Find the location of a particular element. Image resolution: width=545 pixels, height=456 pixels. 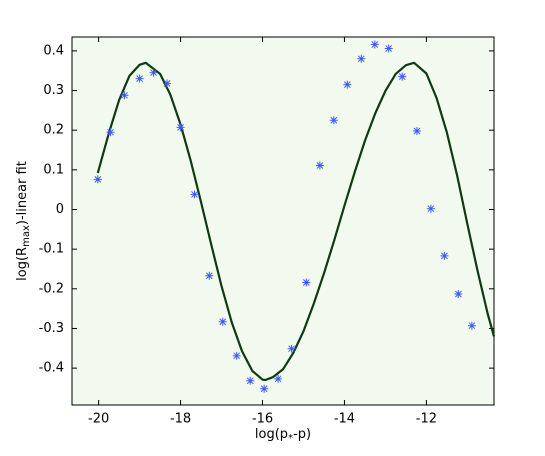

x-tick-label: -12 is located at coordinates (426, 419).